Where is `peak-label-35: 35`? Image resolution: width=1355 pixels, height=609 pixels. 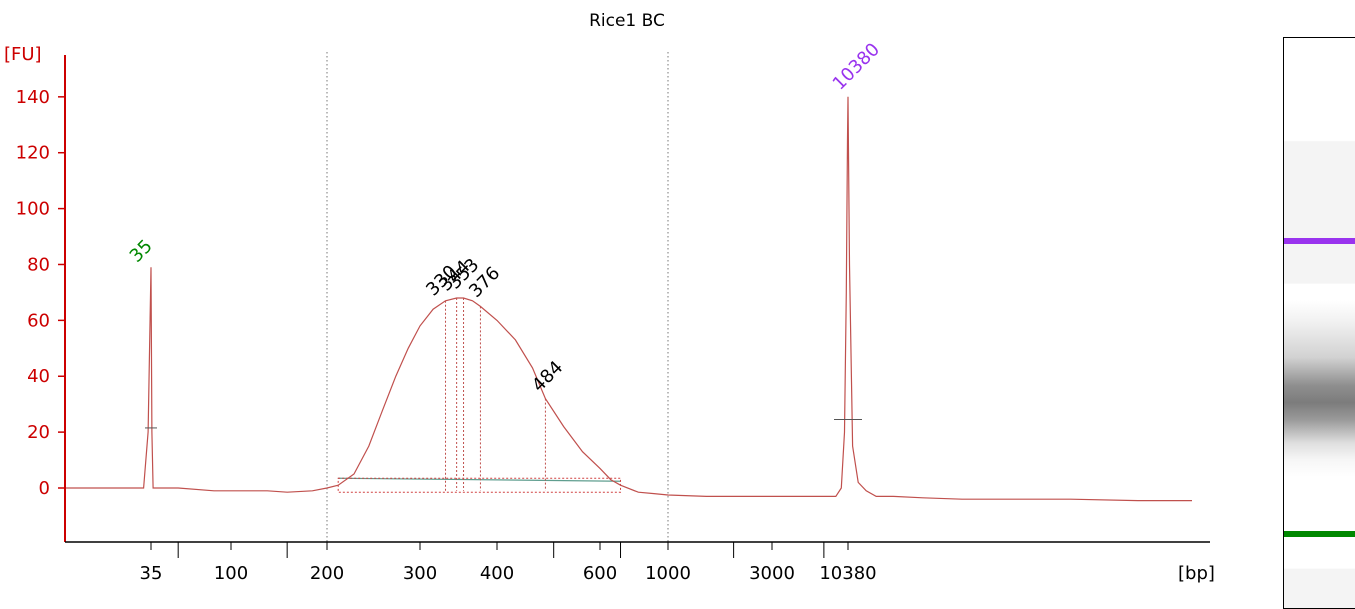 peak-label-35: 35 is located at coordinates (141, 251).